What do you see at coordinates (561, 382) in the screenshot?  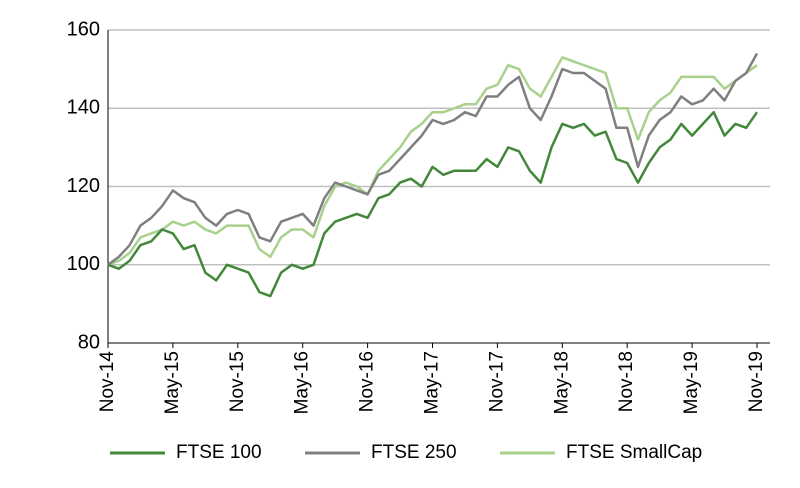 I see `x-tick-label: May-18` at bounding box center [561, 382].